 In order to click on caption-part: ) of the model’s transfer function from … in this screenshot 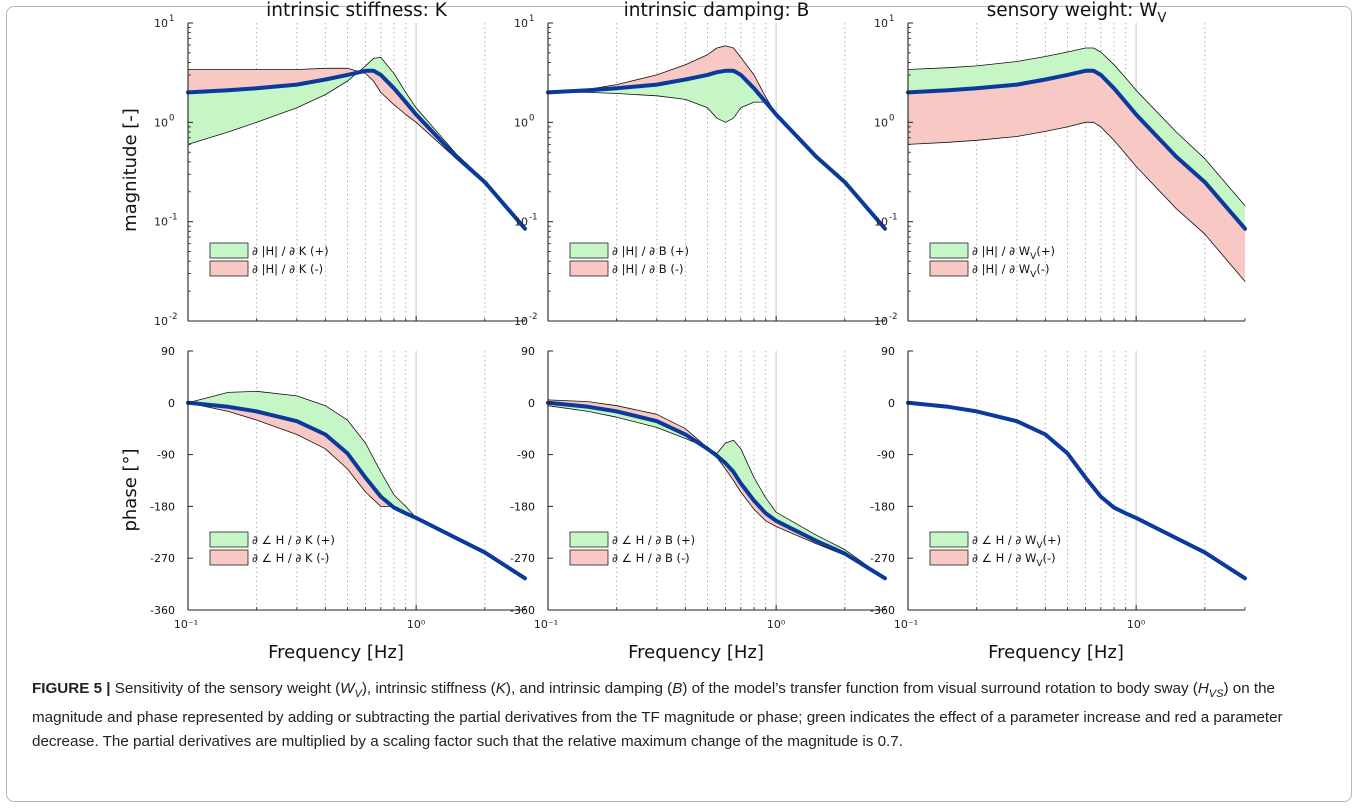, I will do `click(940, 688)`.